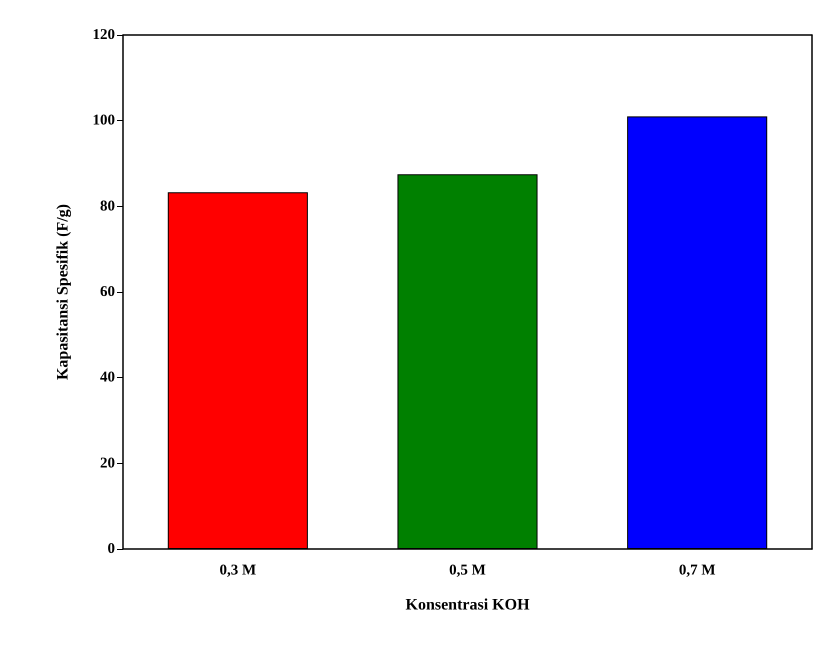 This screenshot has width=828, height=649. I want to click on y-axis-title: Kapasitansi Spesifik (F/g), so click(63, 292).